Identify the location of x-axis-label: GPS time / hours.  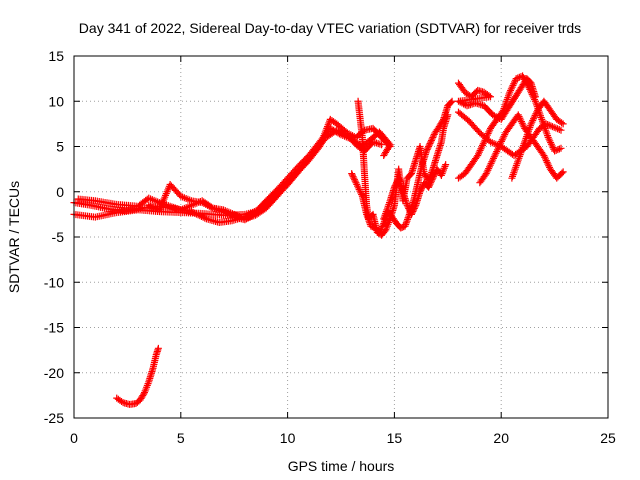
(341, 466).